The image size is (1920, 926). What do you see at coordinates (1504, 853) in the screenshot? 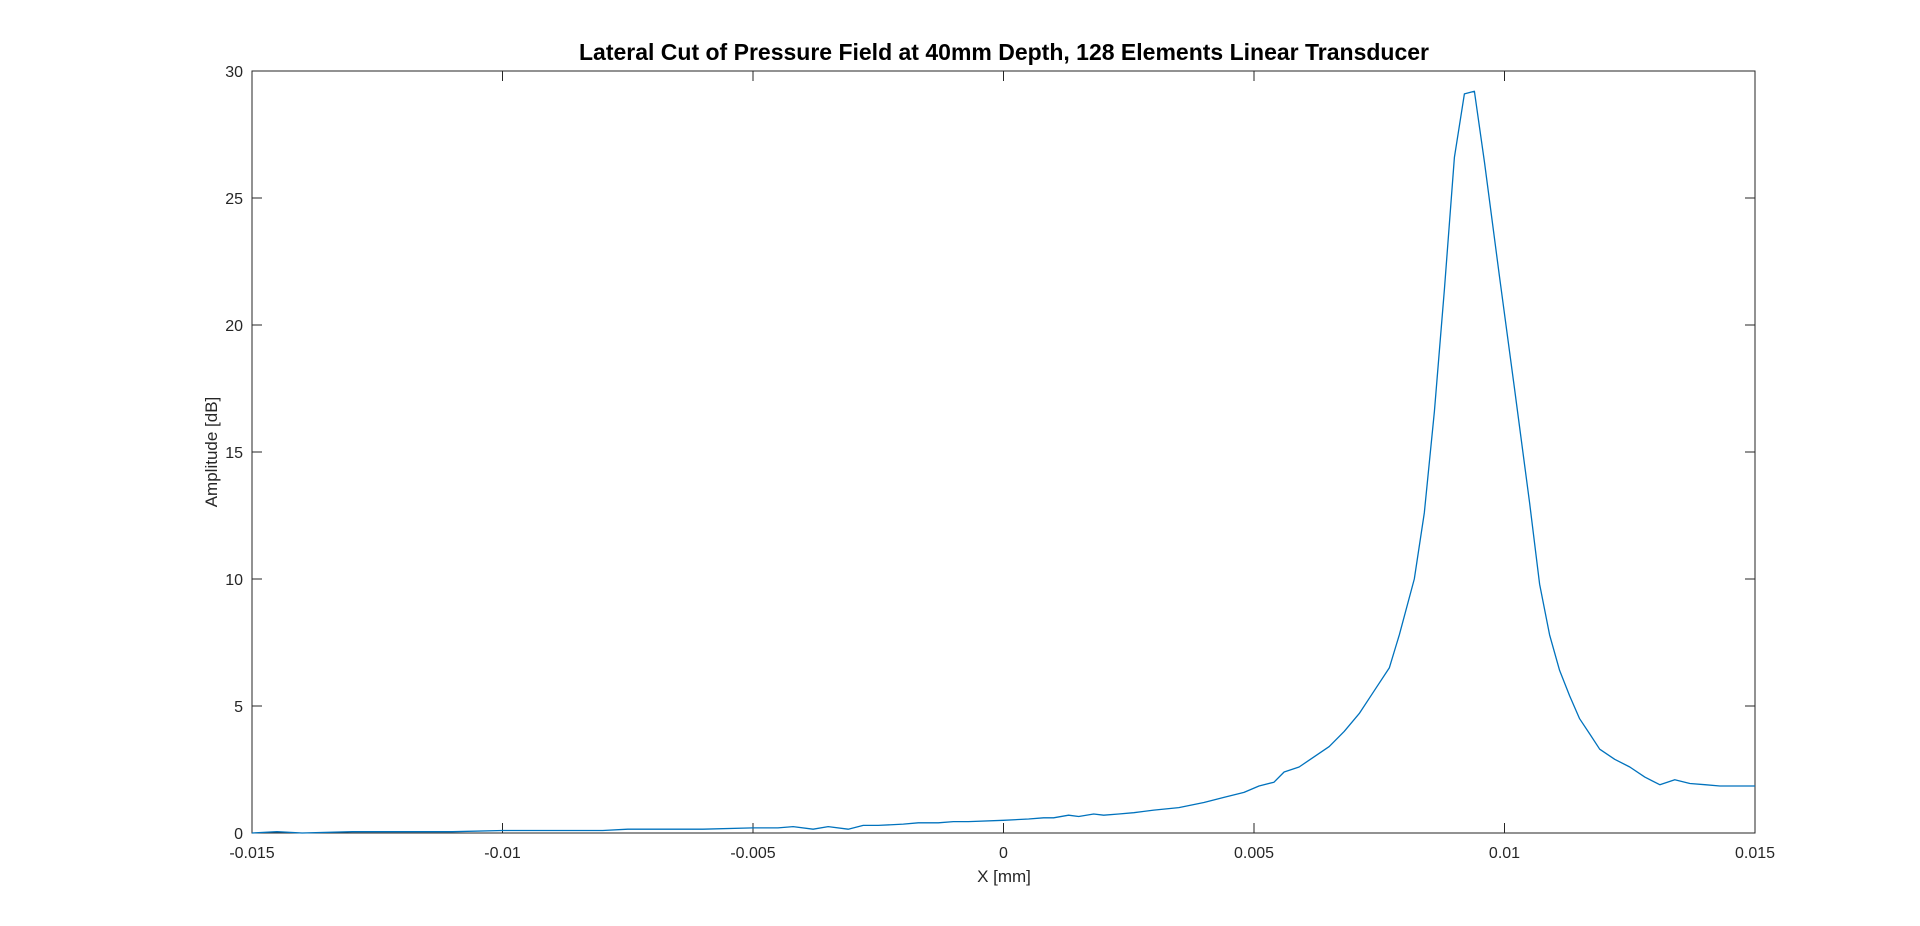
I see `x-tick-label: 0.01` at bounding box center [1504, 853].